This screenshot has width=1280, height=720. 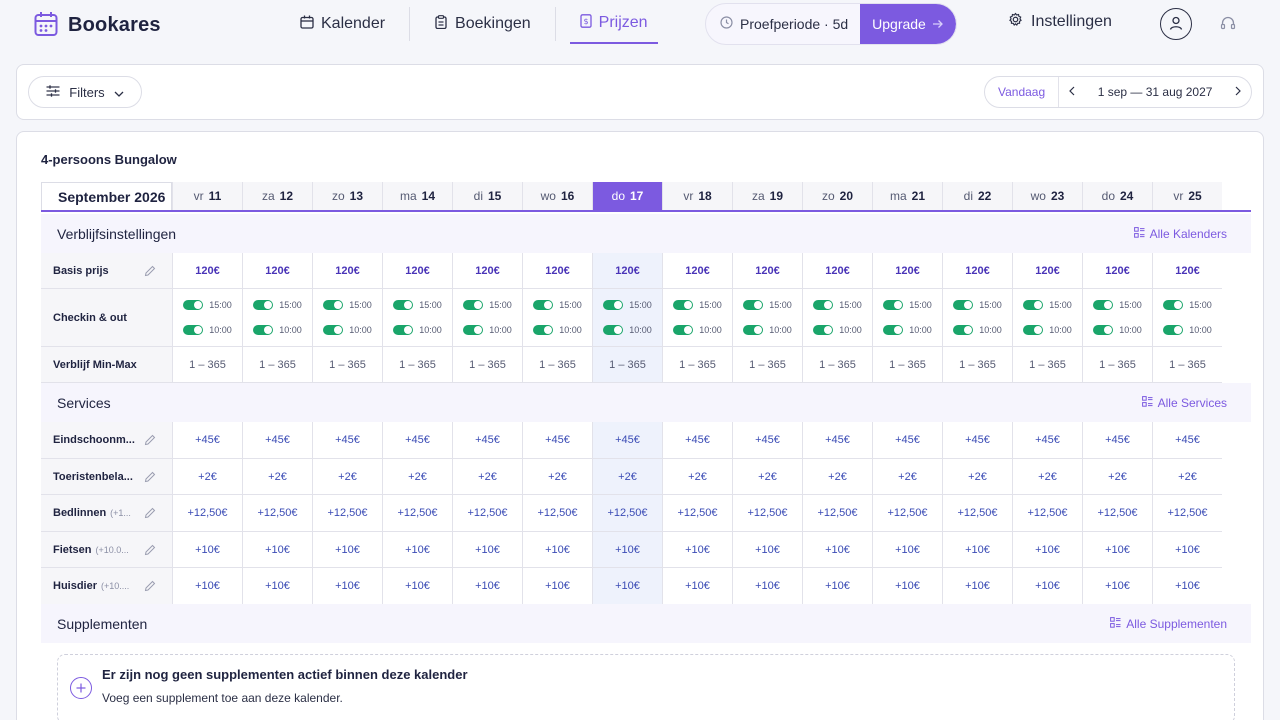 What do you see at coordinates (908, 24) in the screenshot?
I see `upgrade-button: Upgrade` at bounding box center [908, 24].